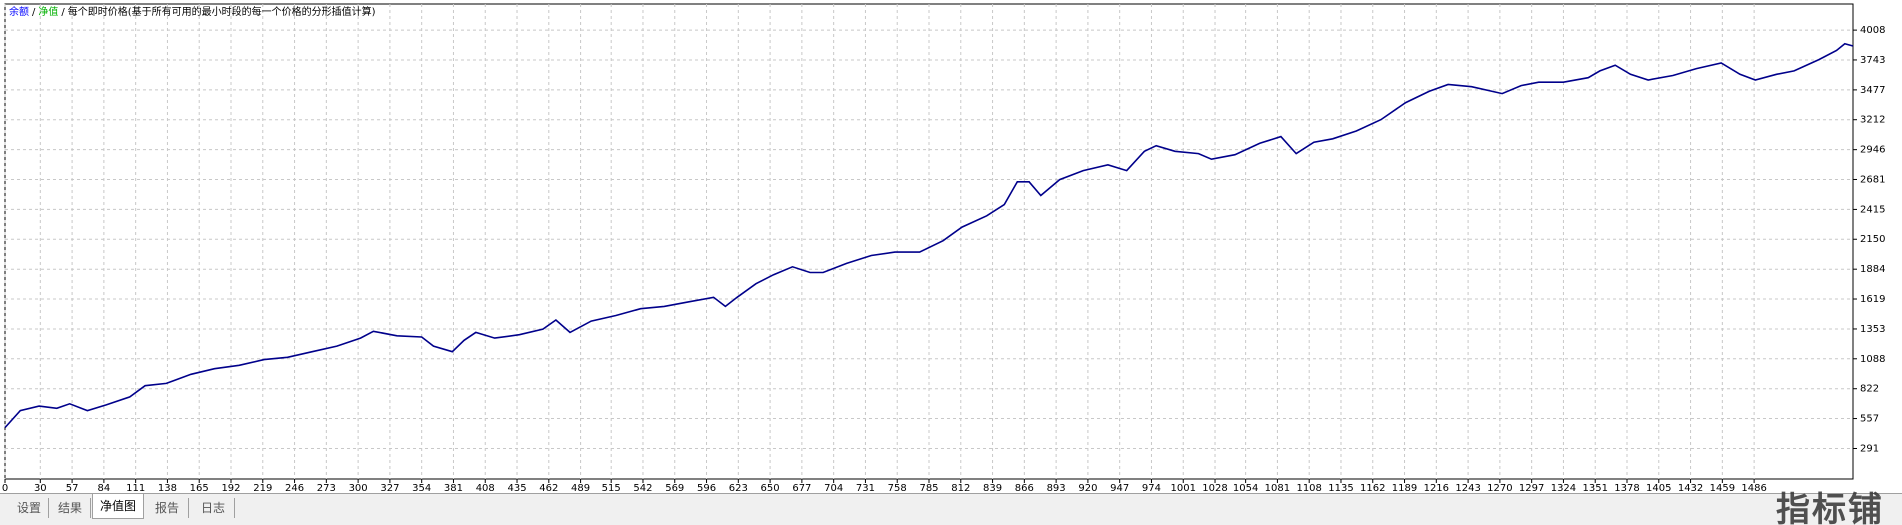 The image size is (1902, 525). What do you see at coordinates (1872, 239) in the screenshot?
I see `y-tick-label: 2150` at bounding box center [1872, 239].